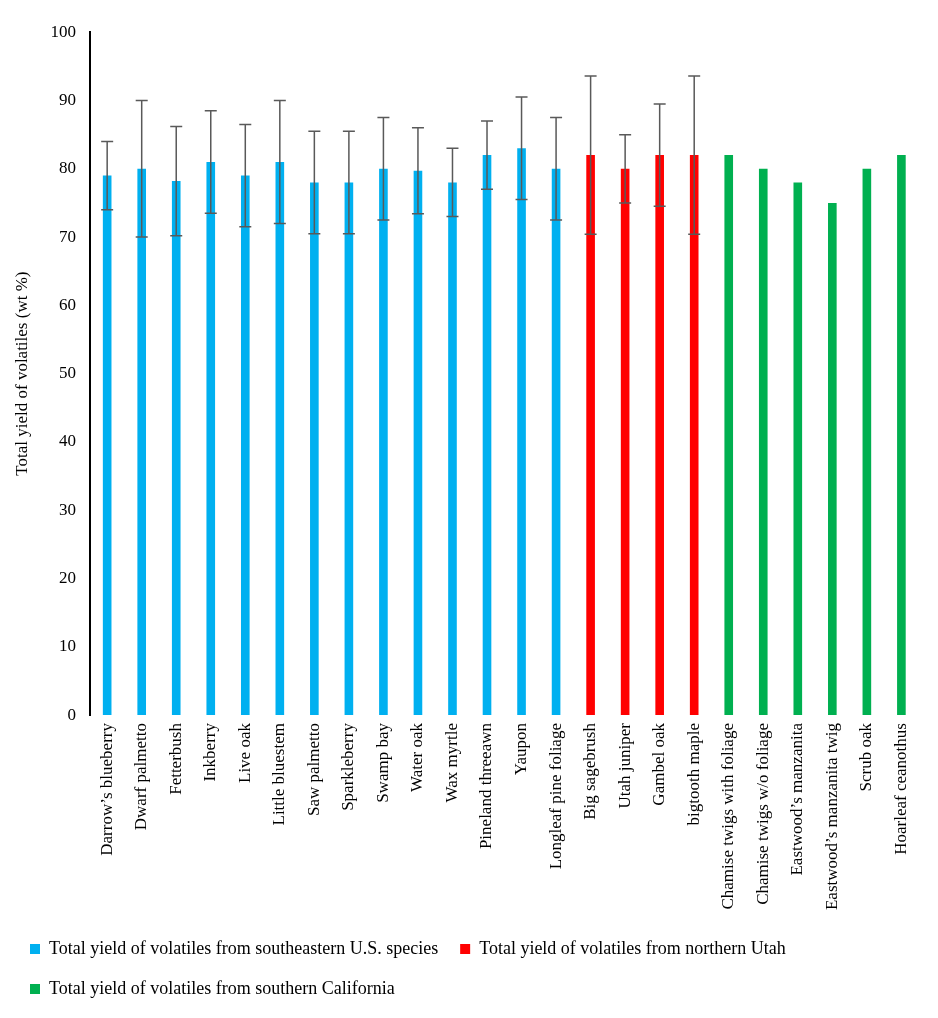 This screenshot has width=938, height=1018. Describe the element at coordinates (313, 770) in the screenshot. I see `x-tick-label: Saw palmetto` at that location.